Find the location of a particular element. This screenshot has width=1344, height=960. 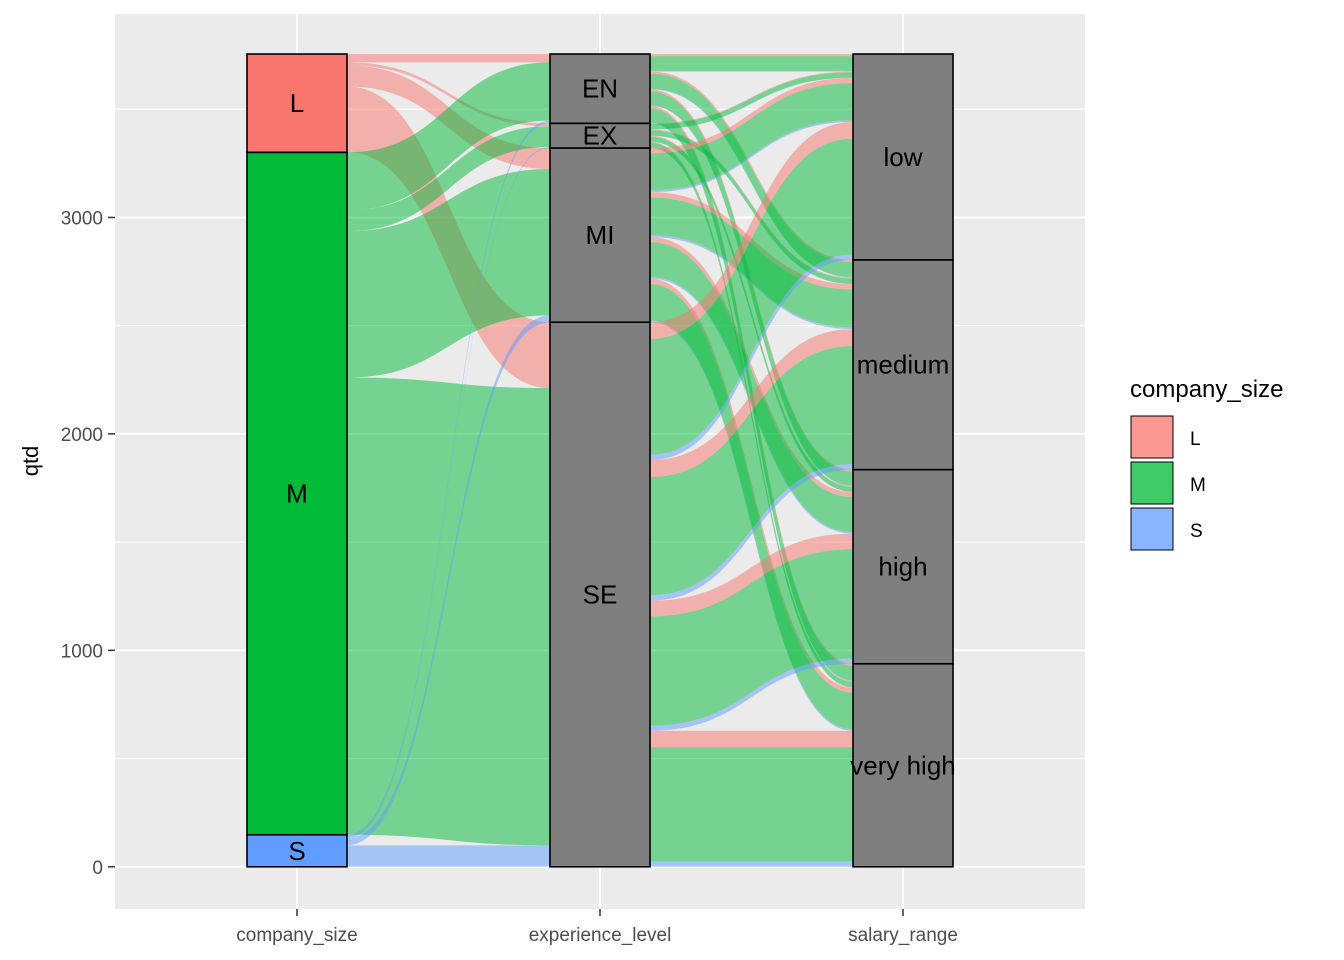

y-tick-label: 2000 is located at coordinates (82, 435).